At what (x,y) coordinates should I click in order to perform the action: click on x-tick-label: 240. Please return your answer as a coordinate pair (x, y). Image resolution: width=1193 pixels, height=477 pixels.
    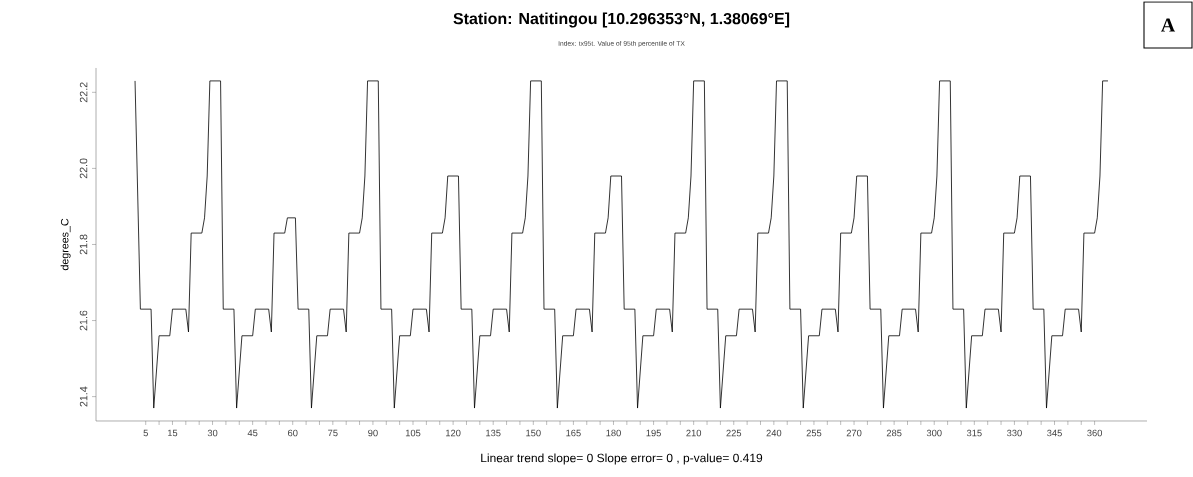
    Looking at the image, I should click on (774, 433).